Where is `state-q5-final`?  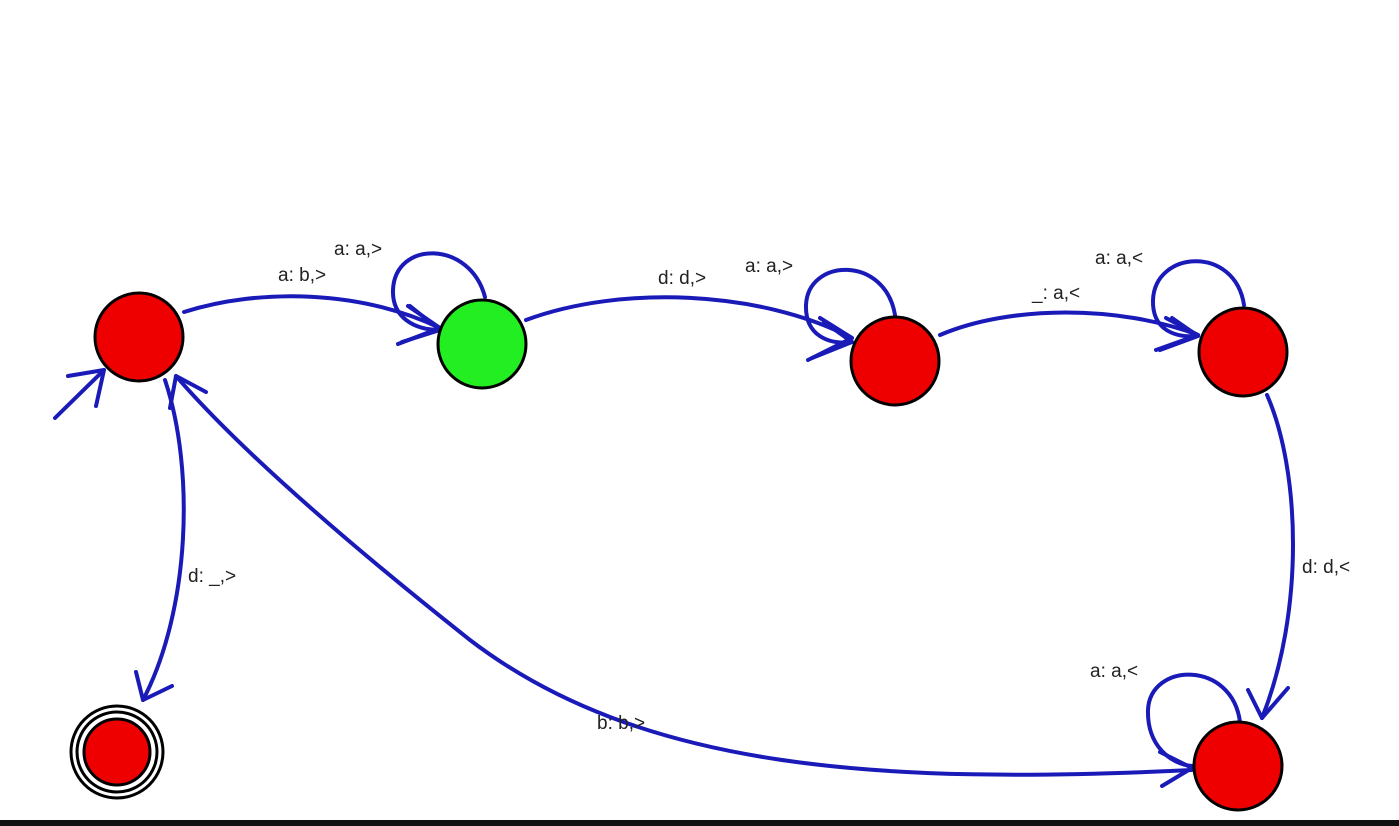 state-q5-final is located at coordinates (117, 752).